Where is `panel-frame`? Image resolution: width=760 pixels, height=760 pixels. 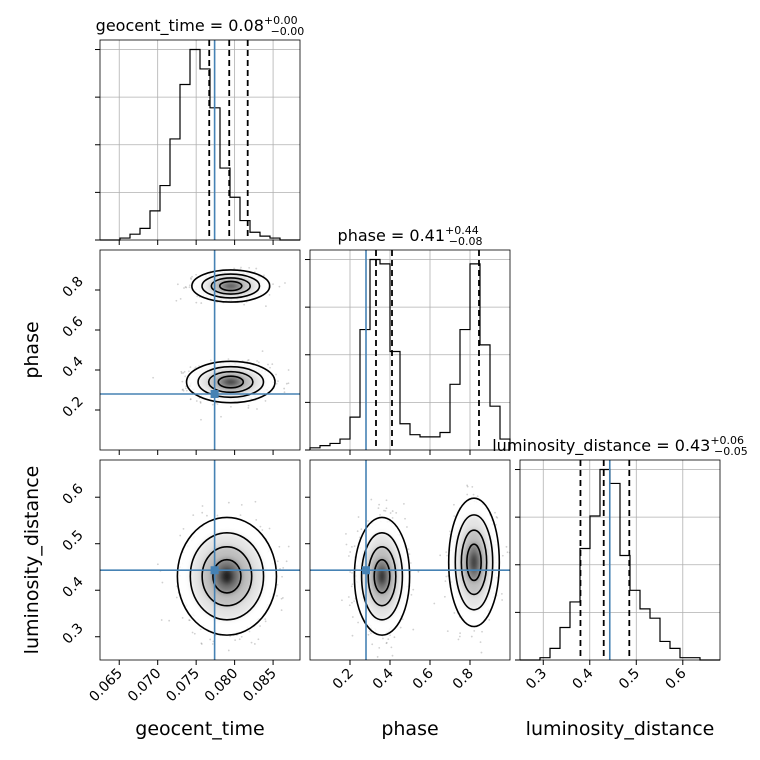
panel-frame is located at coordinates (200, 560).